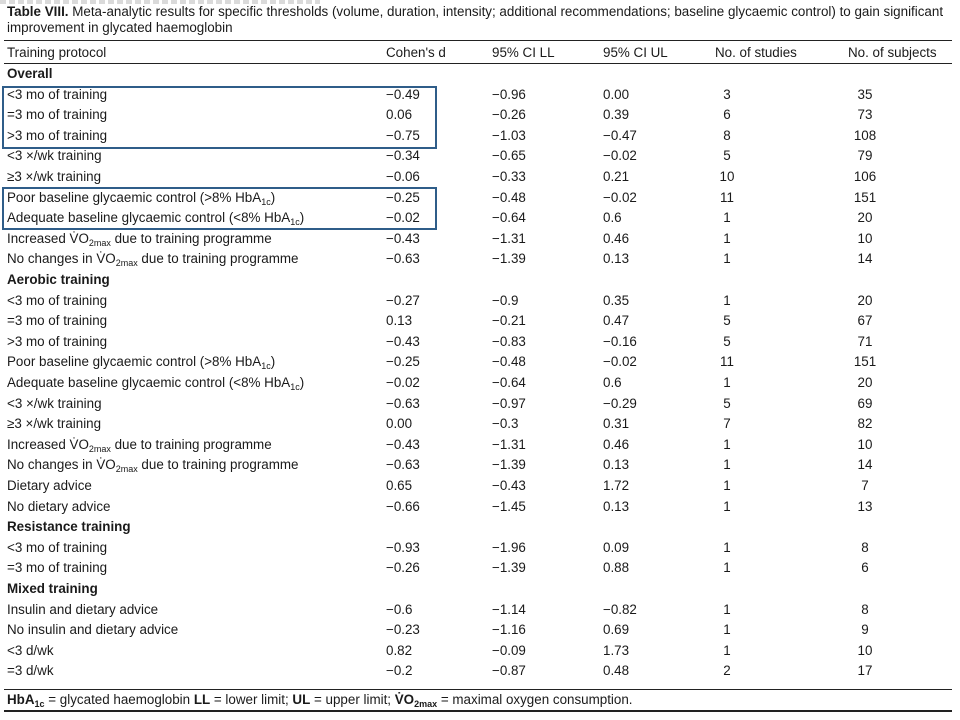 This screenshot has height=720, width=960. I want to click on cell-ci-ll: −1.16, so click(509, 630).